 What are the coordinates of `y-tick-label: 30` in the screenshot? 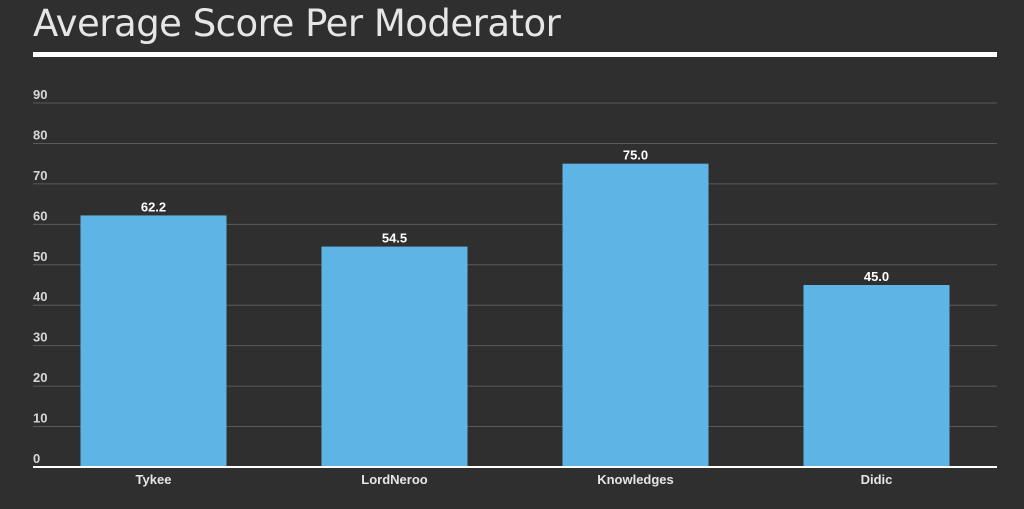 It's located at (40, 337).